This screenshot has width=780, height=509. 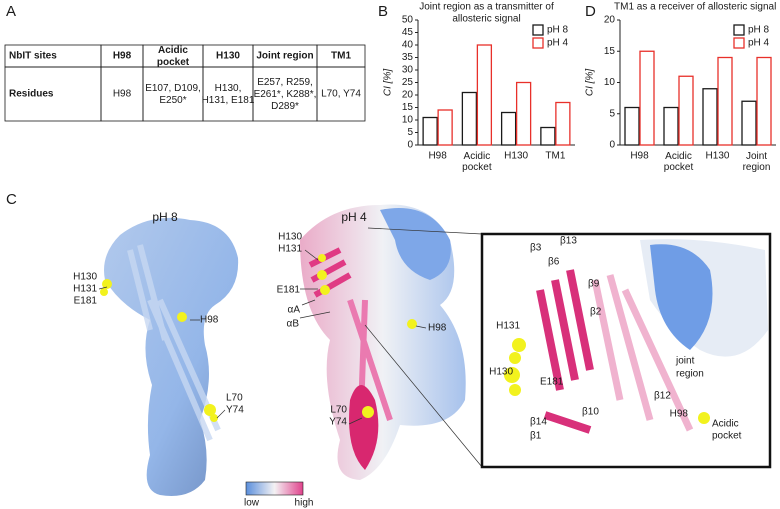 I want to click on inset-label: β13, so click(x=568, y=241).